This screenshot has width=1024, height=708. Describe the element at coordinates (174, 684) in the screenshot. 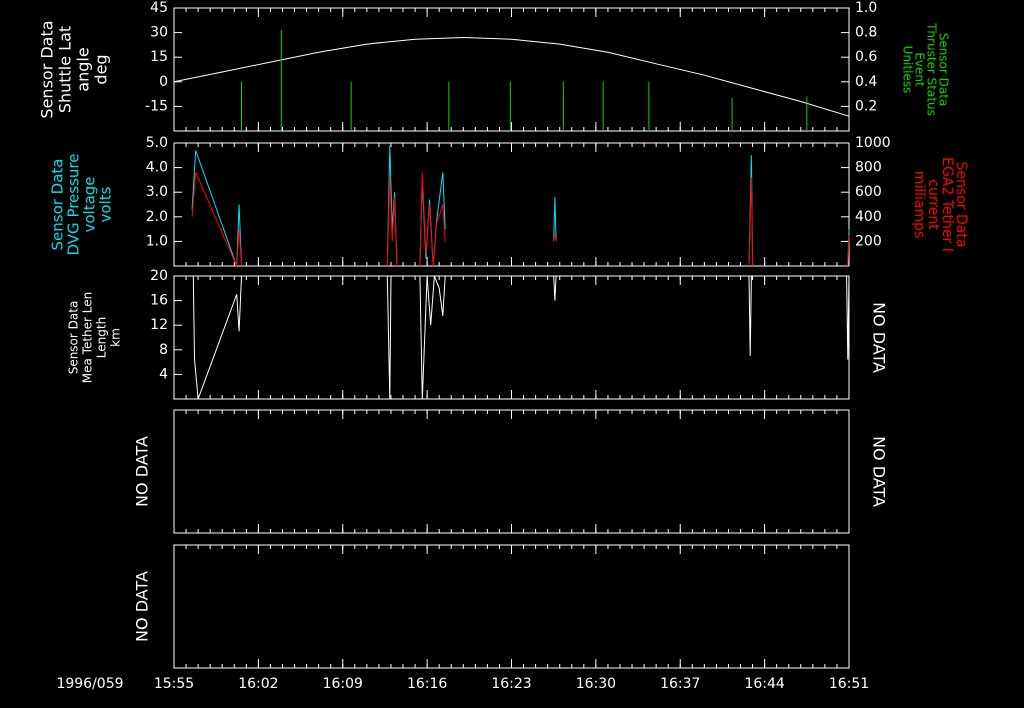

I see `x-tick-label: 15:55` at that location.